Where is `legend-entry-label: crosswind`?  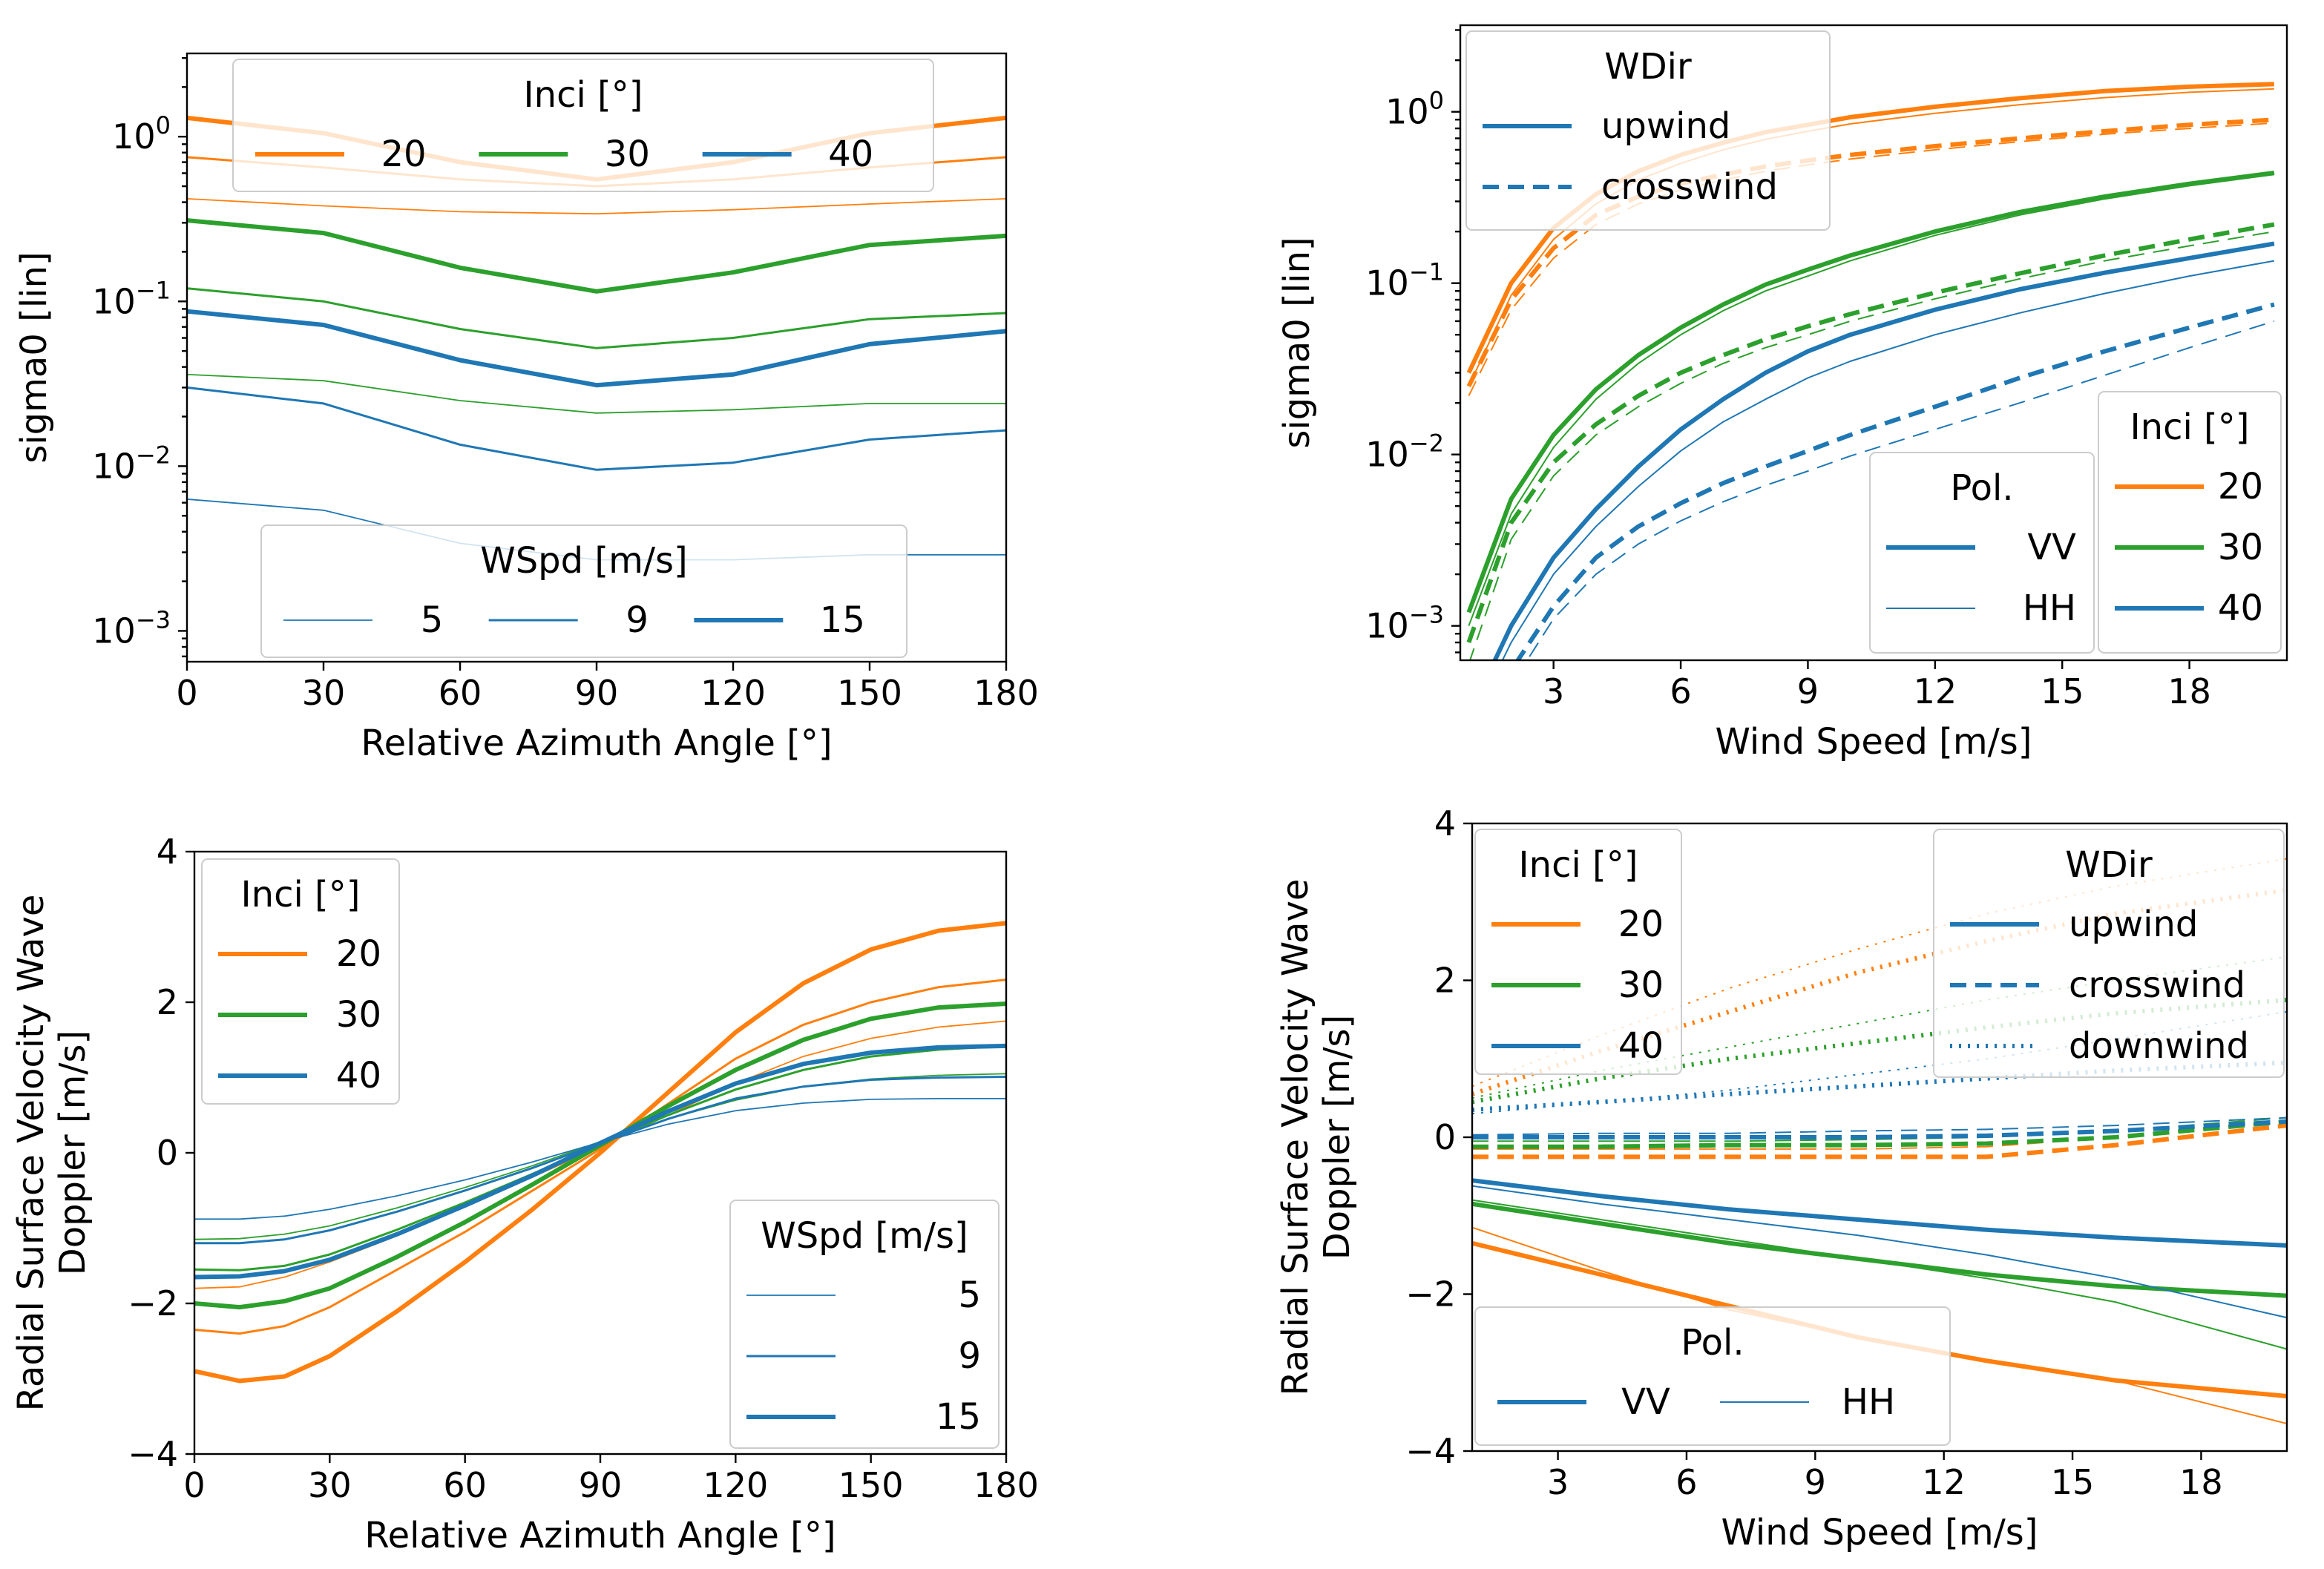 legend-entry-label: crosswind is located at coordinates (2157, 985).